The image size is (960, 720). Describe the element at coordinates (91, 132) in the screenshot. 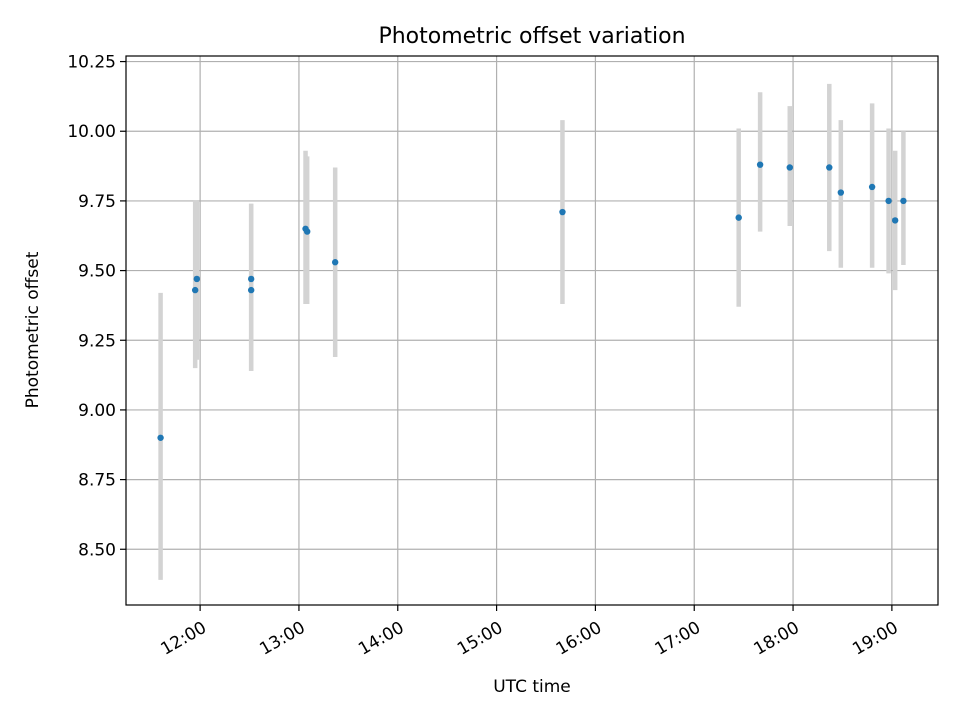

I see `y-tick-label: 10.00` at that location.